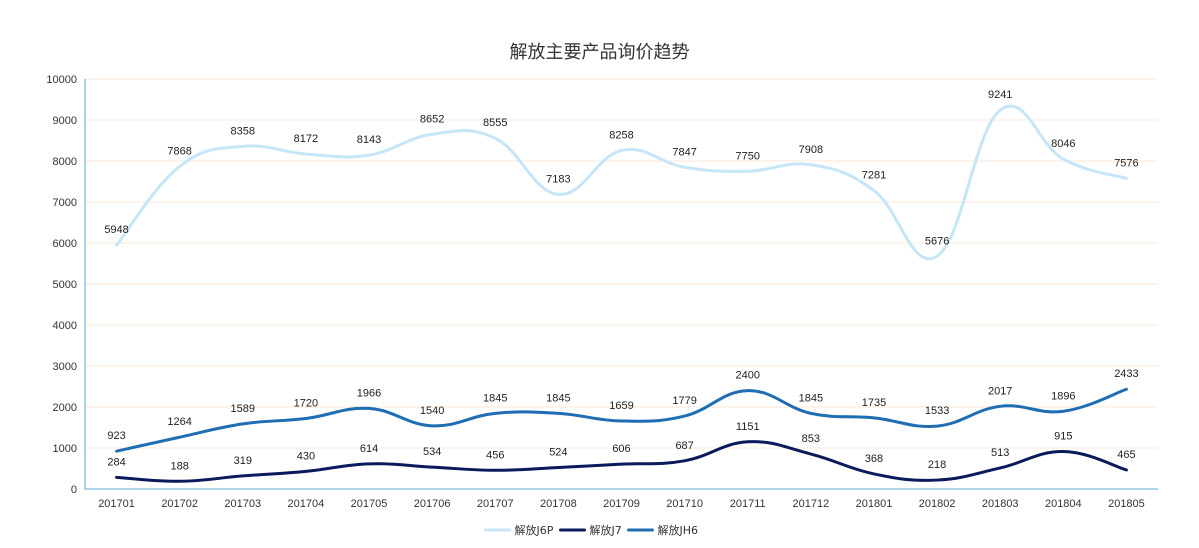 The image size is (1199, 548). What do you see at coordinates (1000, 453) in the screenshot?
I see `data-label: 513` at bounding box center [1000, 453].